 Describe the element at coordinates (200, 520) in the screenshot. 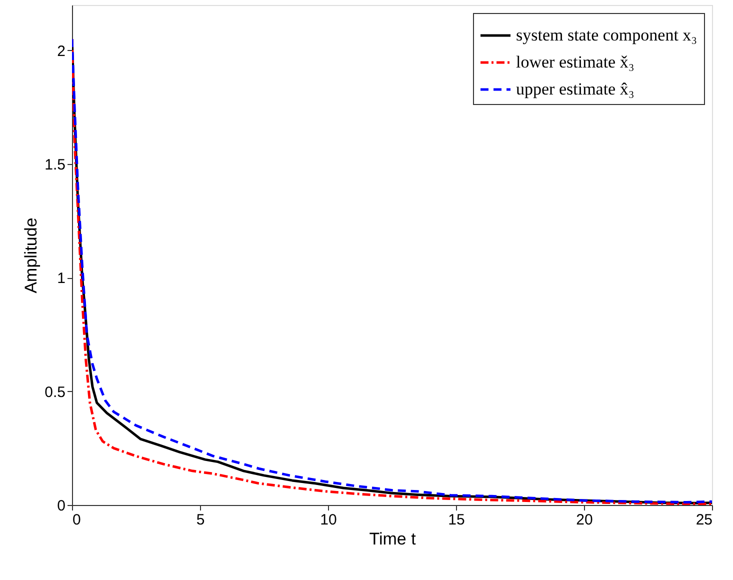

I see `x-tick-label: 5` at that location.